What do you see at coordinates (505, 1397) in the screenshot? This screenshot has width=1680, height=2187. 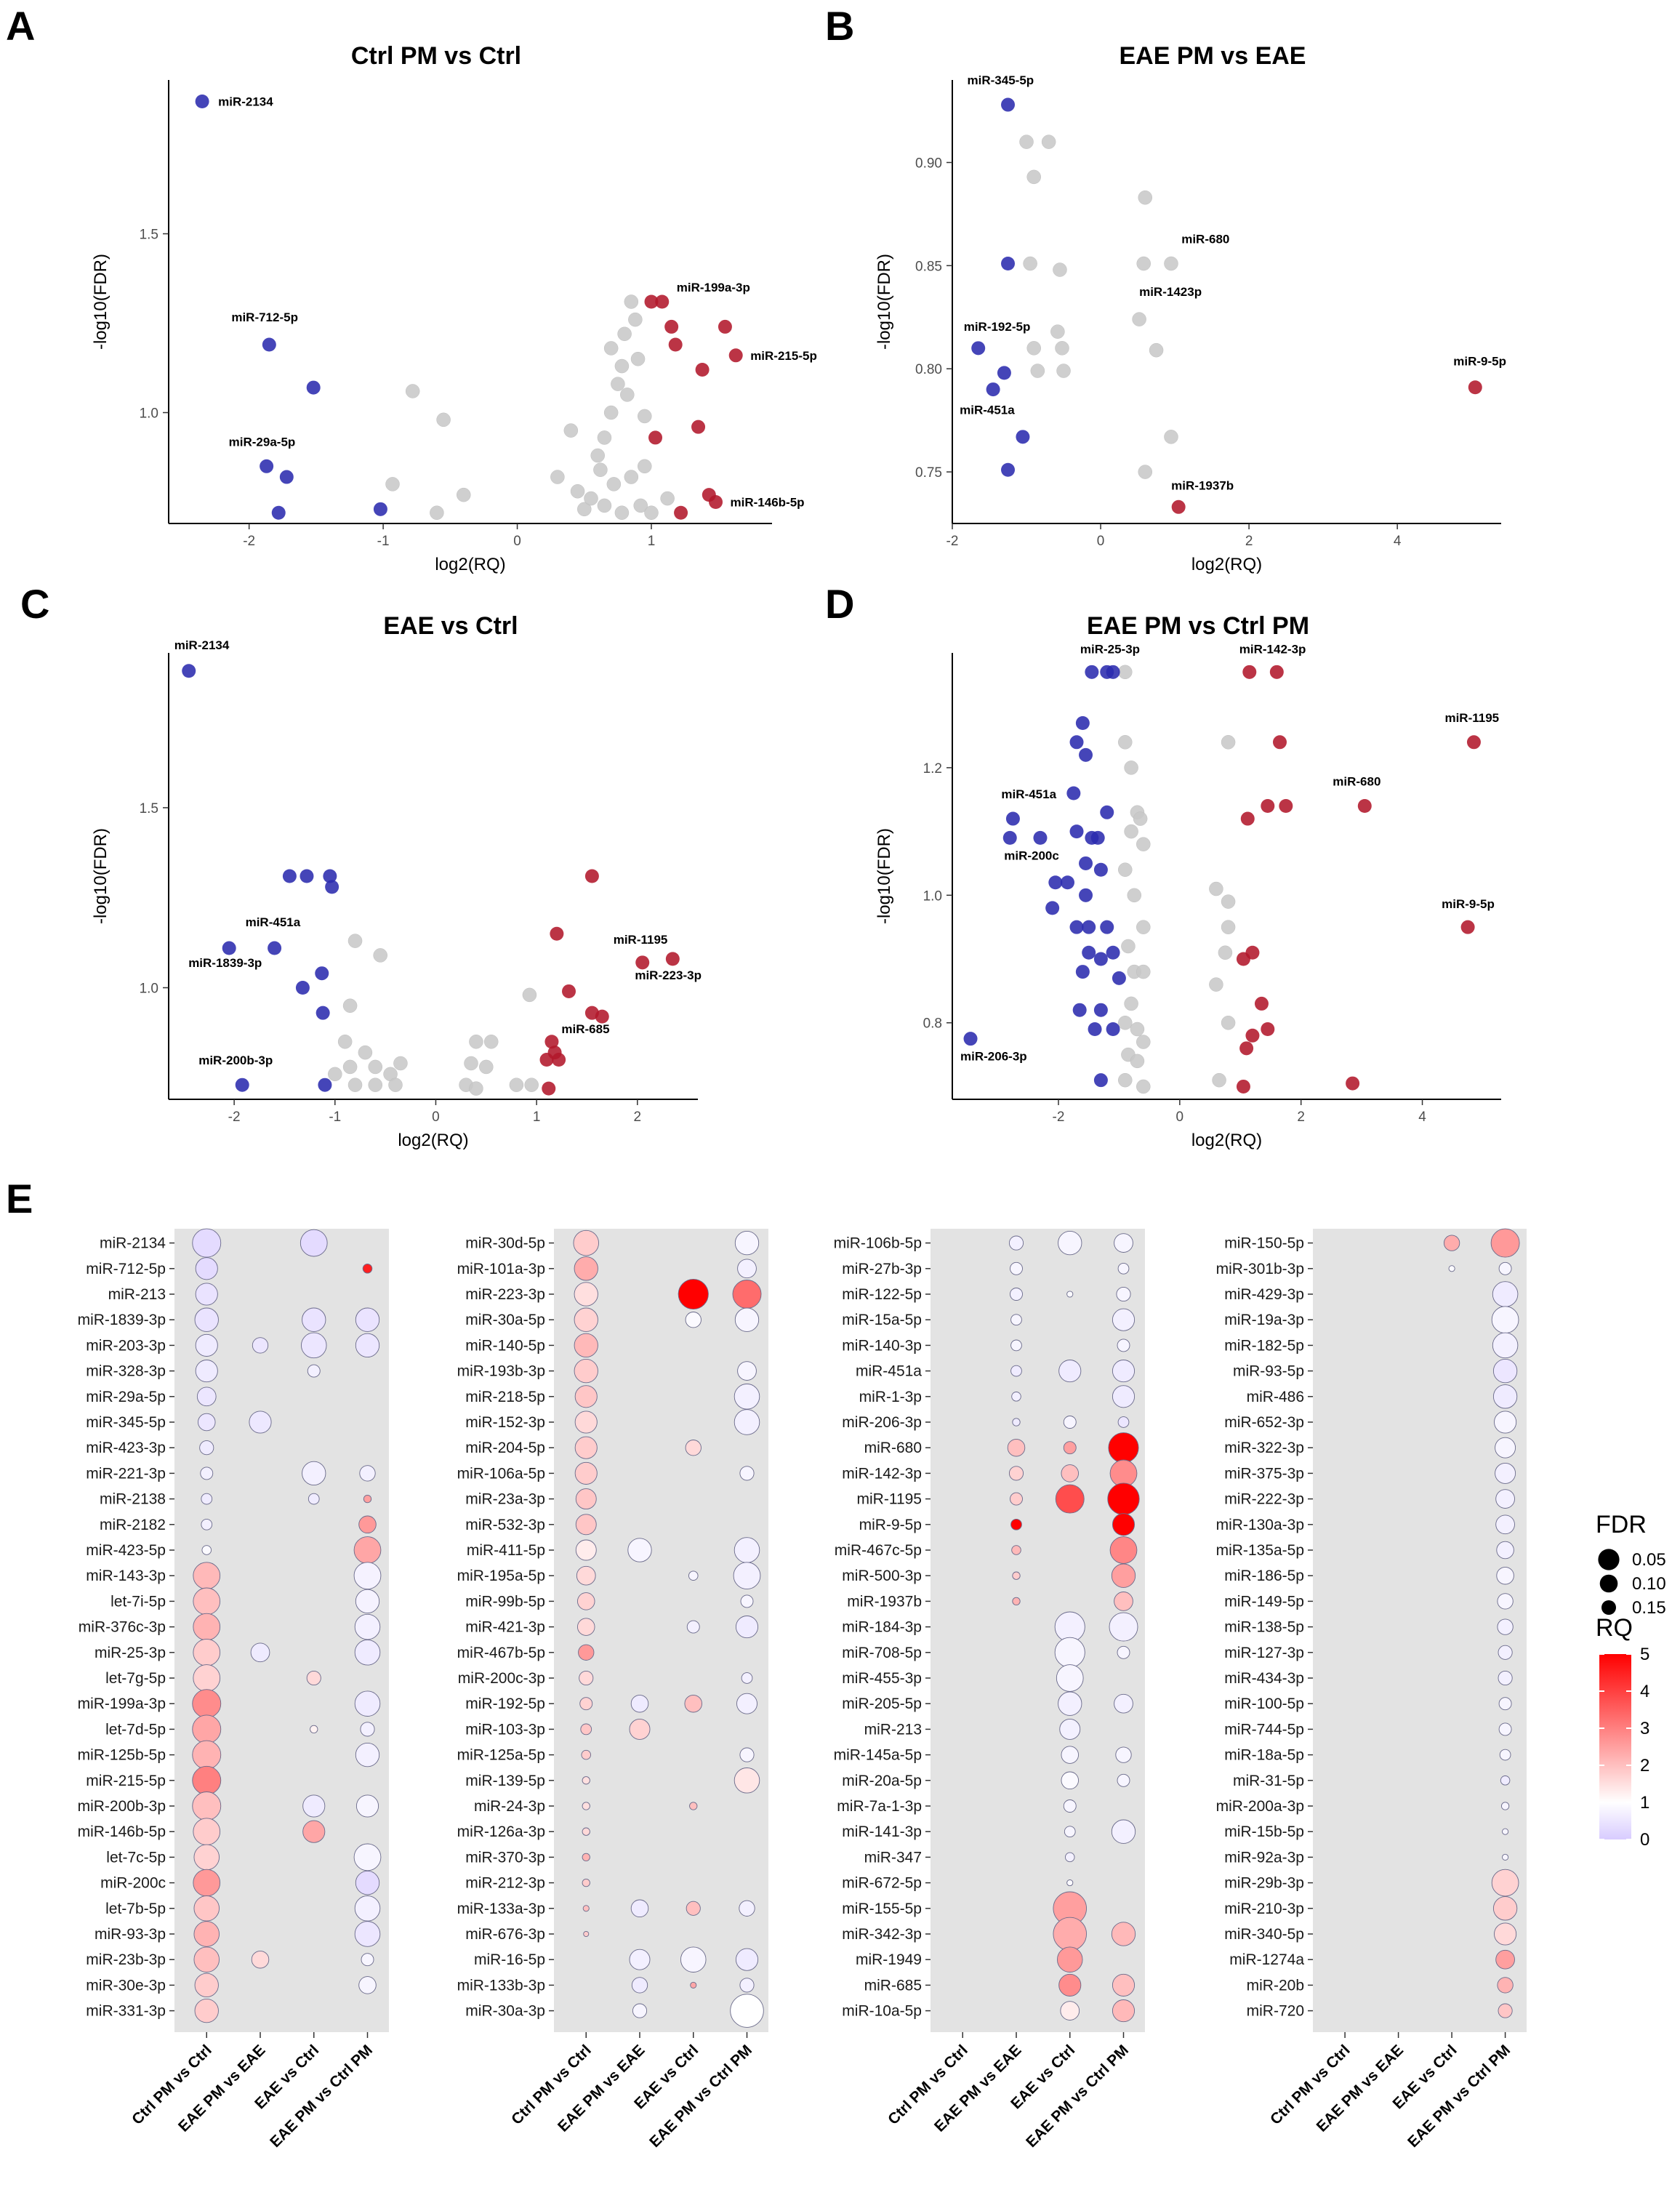 I see `row-label: miR-218-5p` at bounding box center [505, 1397].